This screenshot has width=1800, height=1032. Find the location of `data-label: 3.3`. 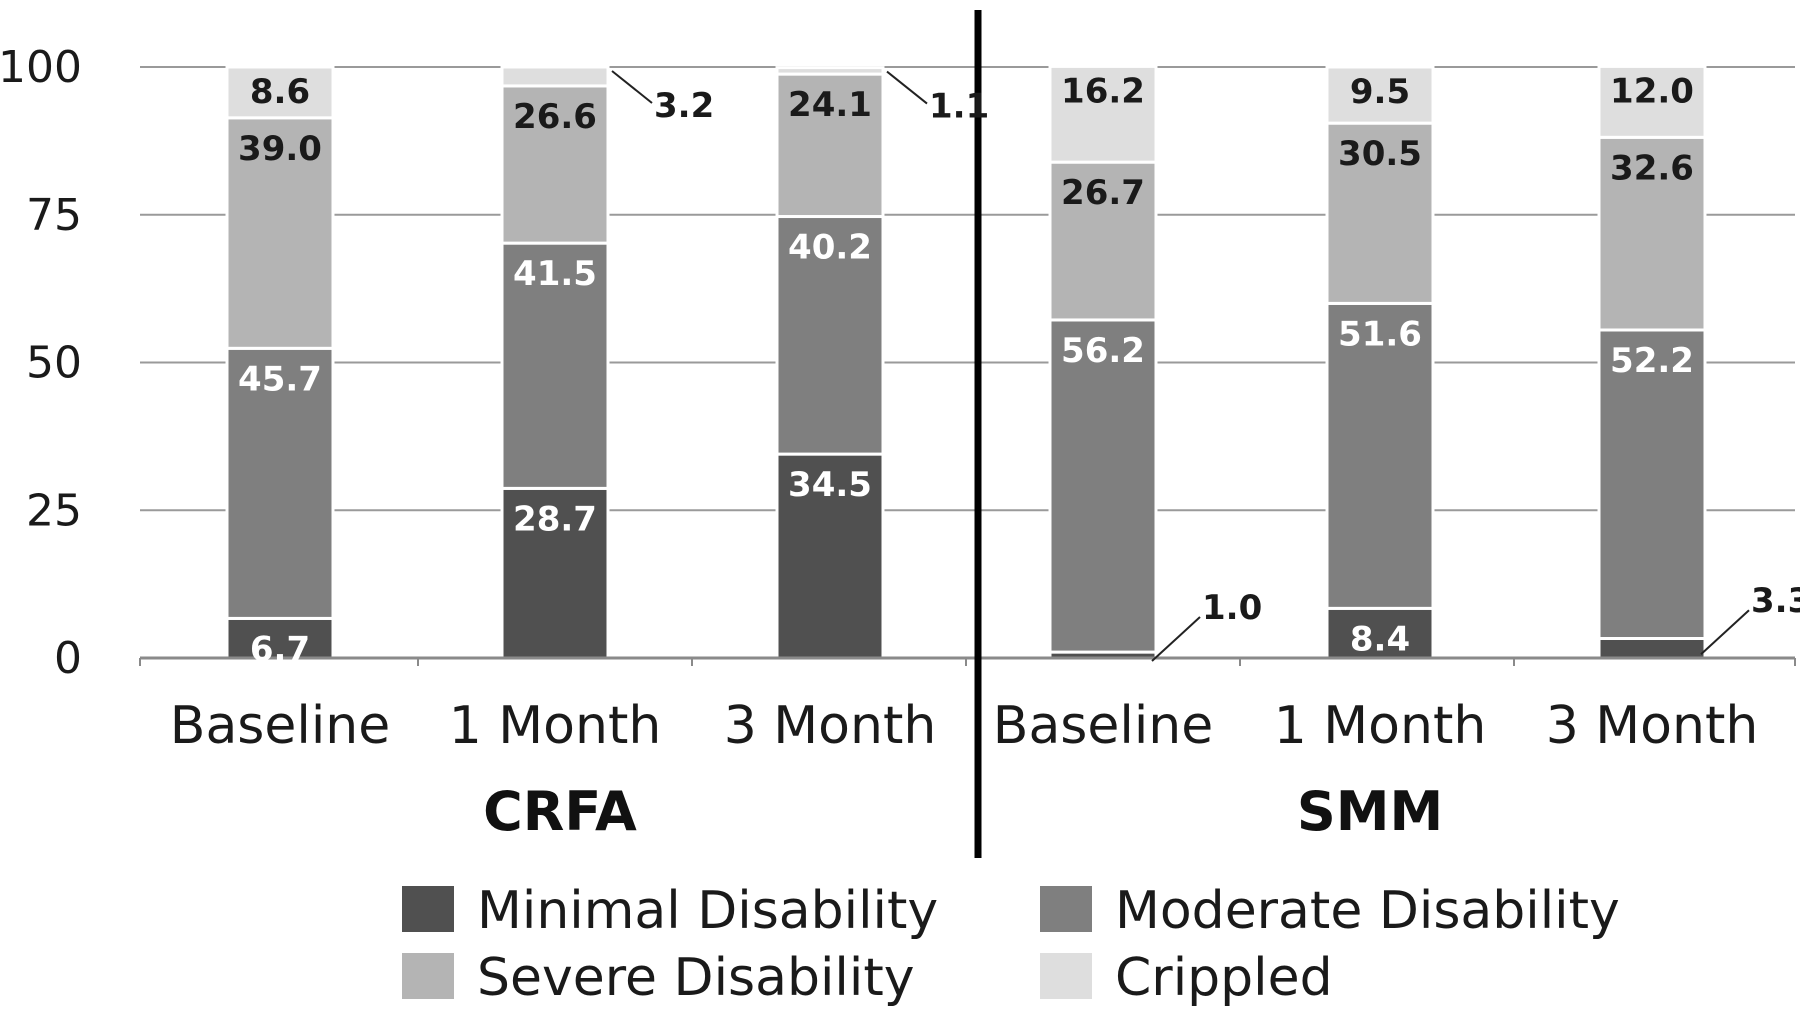

data-label: 3.3 is located at coordinates (1775, 601).